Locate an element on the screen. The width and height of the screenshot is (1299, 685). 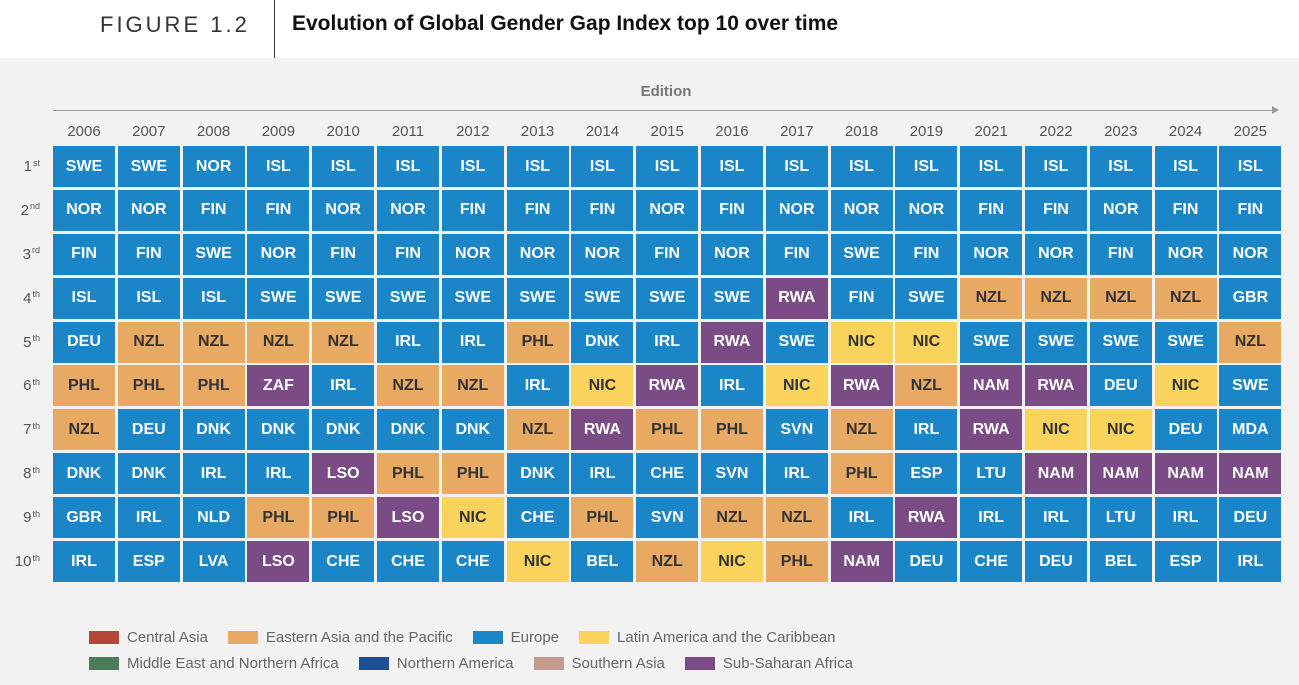
cell-2025-rank-7: MDA is located at coordinates (1250, 430).